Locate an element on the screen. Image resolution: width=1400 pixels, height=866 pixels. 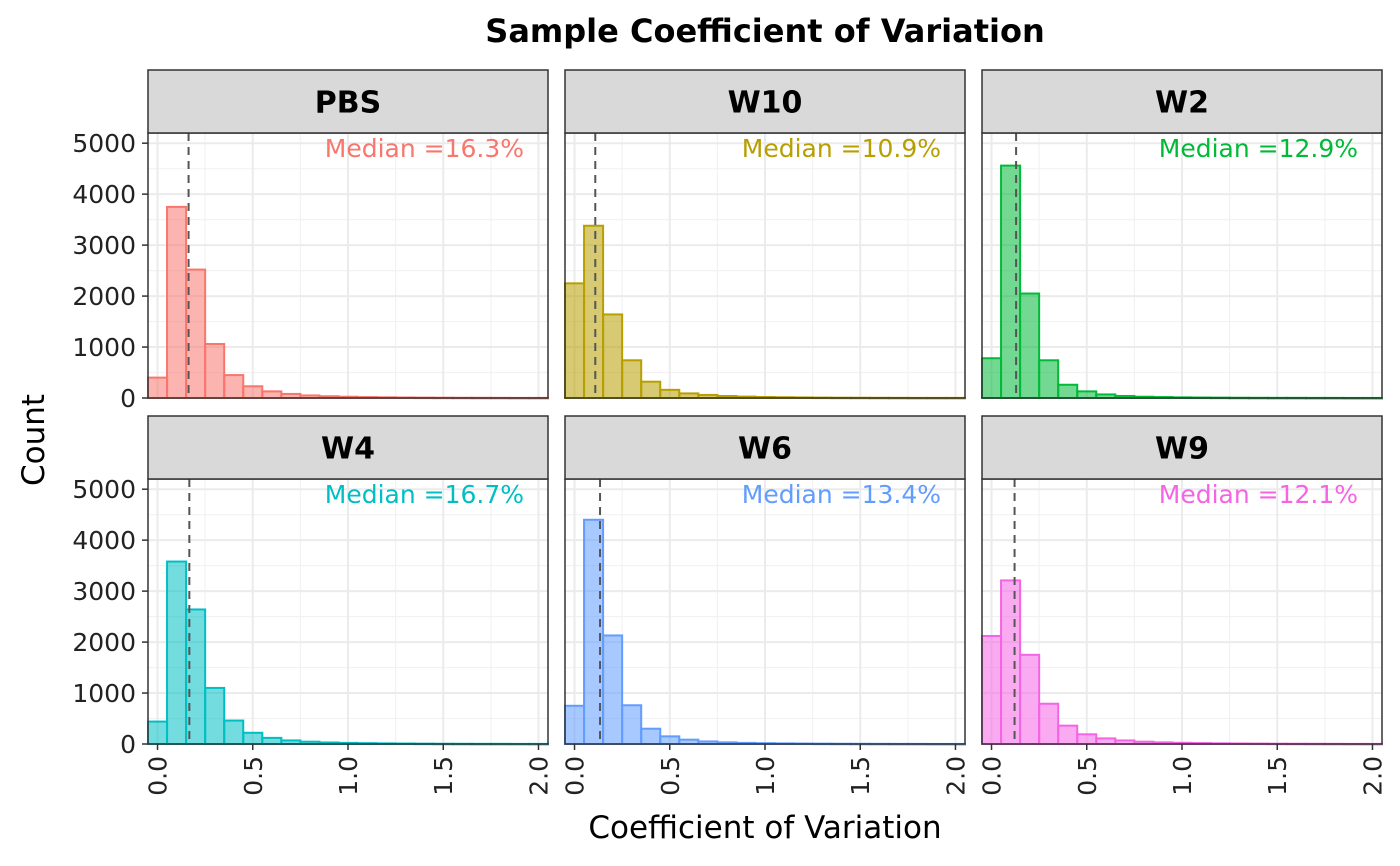
strip-label: W9 is located at coordinates (1182, 449).